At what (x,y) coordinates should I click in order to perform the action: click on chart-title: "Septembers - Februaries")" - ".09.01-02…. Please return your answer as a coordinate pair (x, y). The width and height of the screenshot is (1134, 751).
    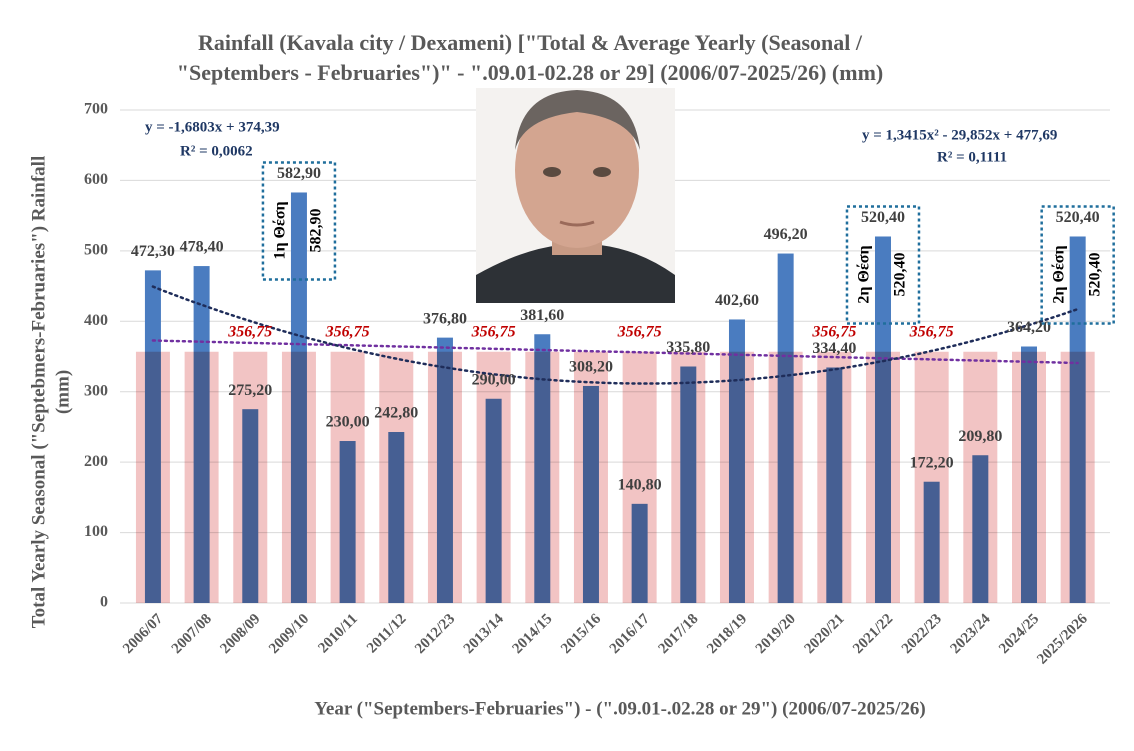
    Looking at the image, I should click on (530, 72).